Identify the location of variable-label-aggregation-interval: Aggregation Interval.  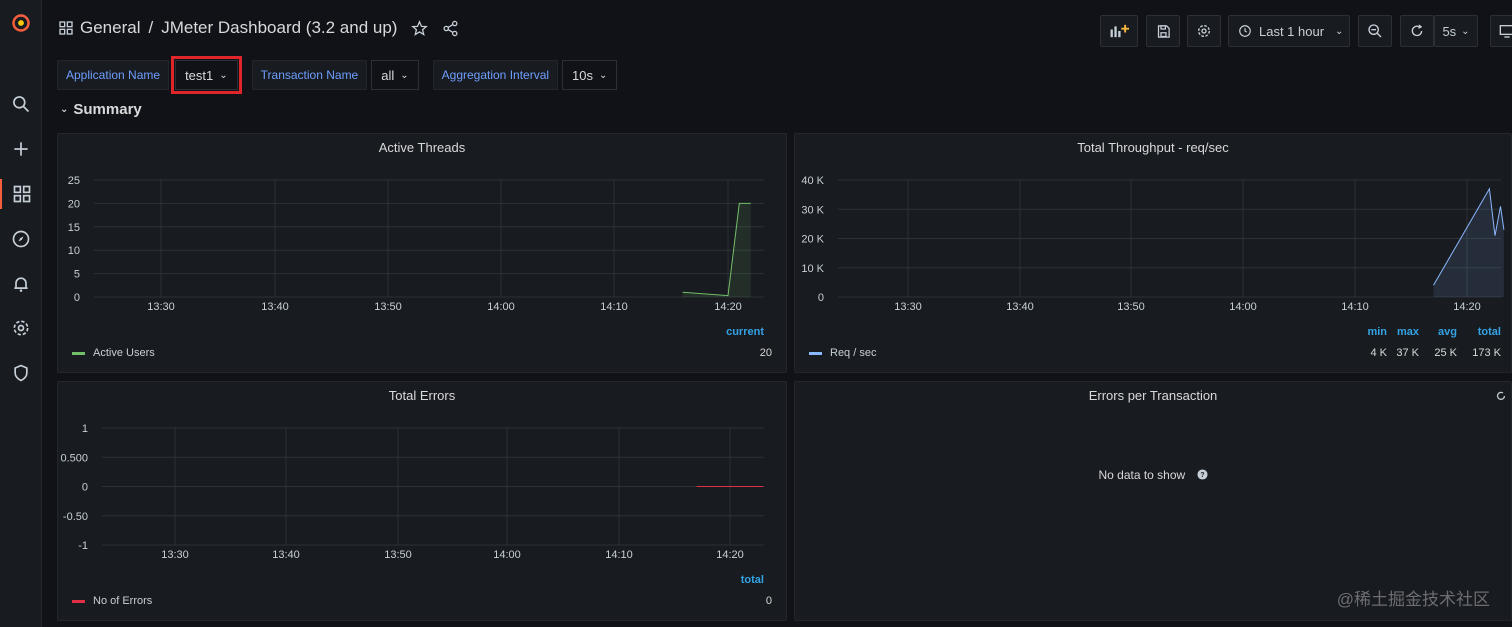
(495, 75).